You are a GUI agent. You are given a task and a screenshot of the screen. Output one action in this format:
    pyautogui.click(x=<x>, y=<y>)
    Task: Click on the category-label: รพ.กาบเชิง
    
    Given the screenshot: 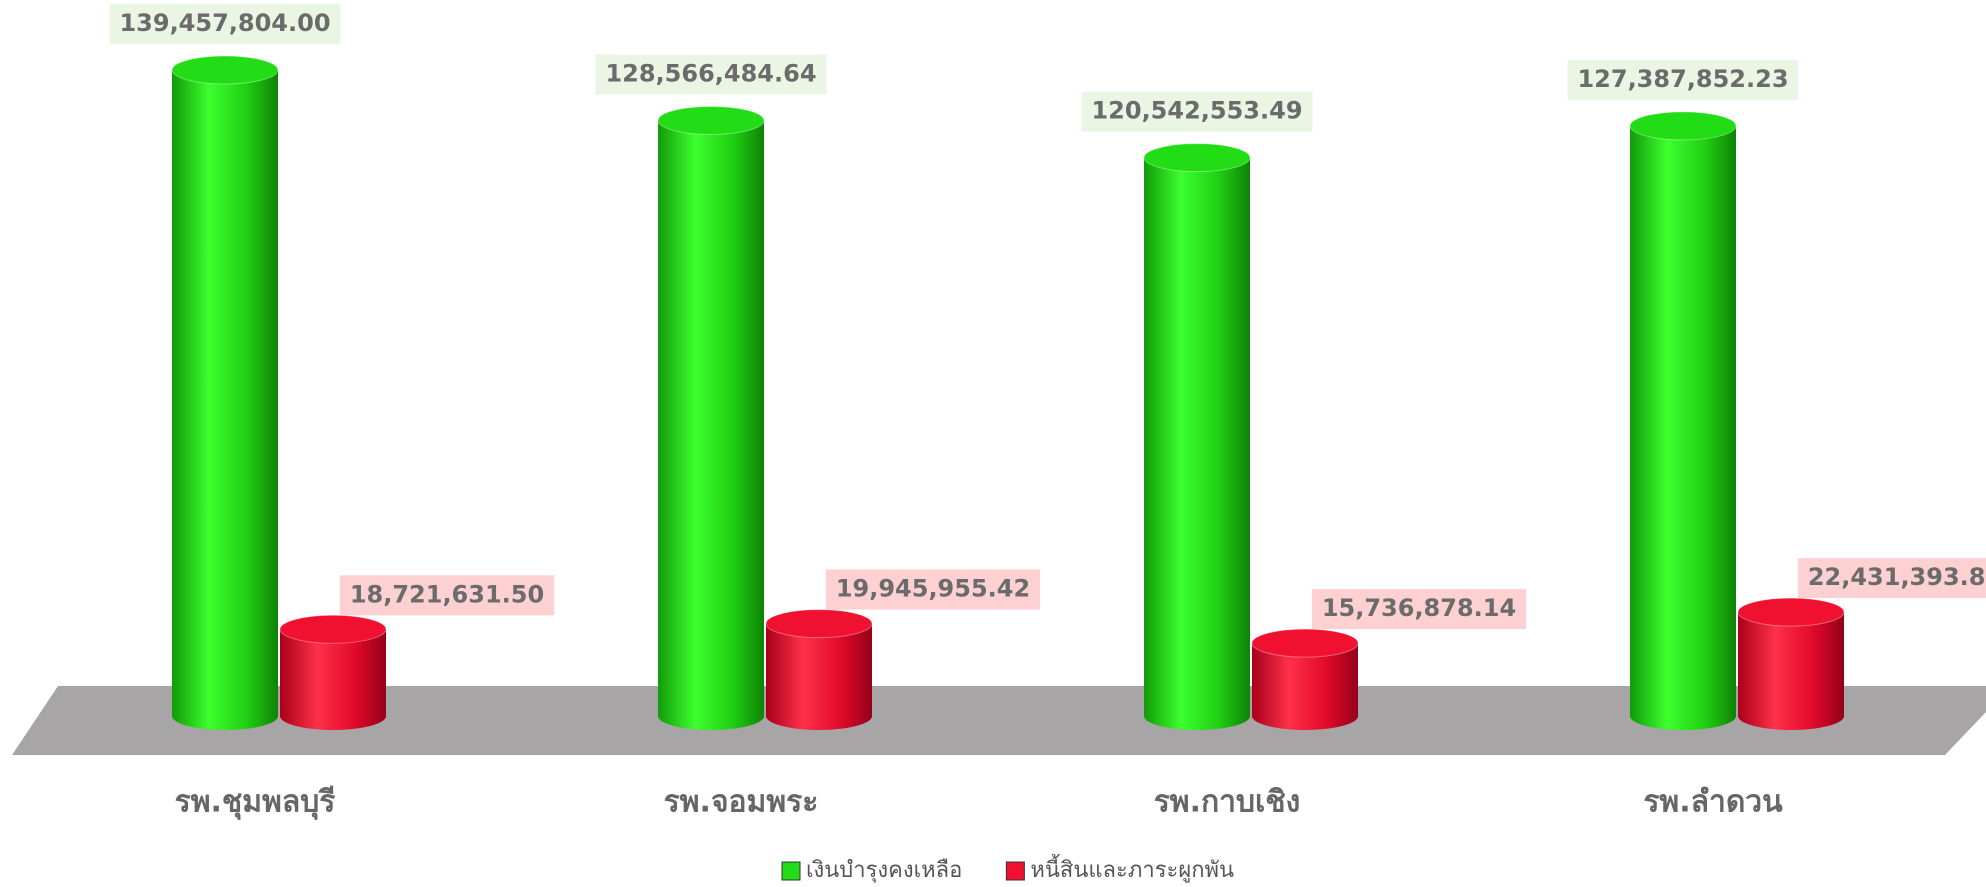 What is the action you would take?
    pyautogui.click(x=1227, y=802)
    